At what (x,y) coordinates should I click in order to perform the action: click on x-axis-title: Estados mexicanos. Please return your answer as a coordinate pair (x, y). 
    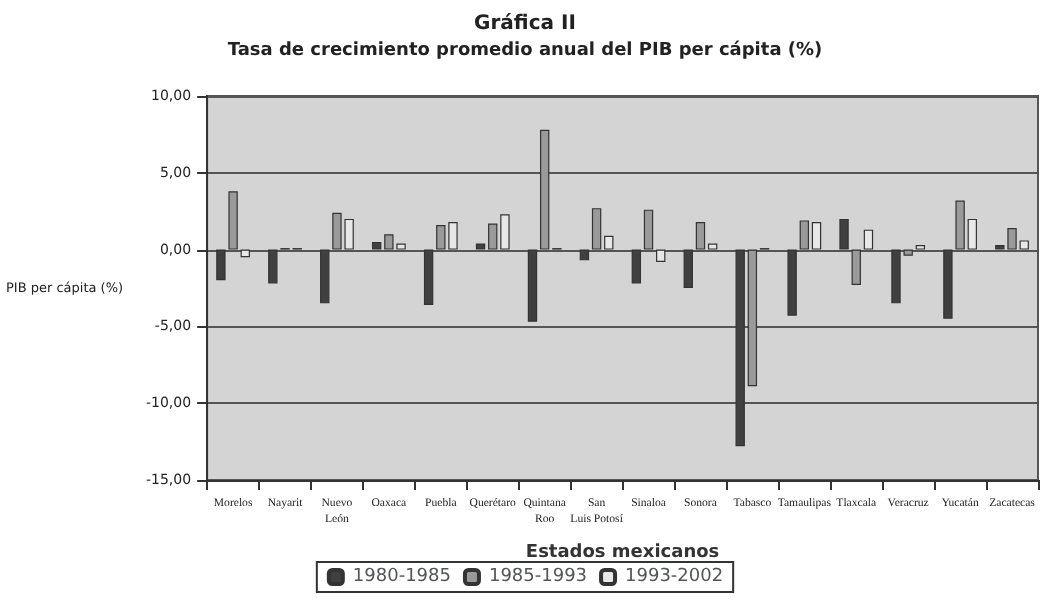
    Looking at the image, I should click on (622, 553).